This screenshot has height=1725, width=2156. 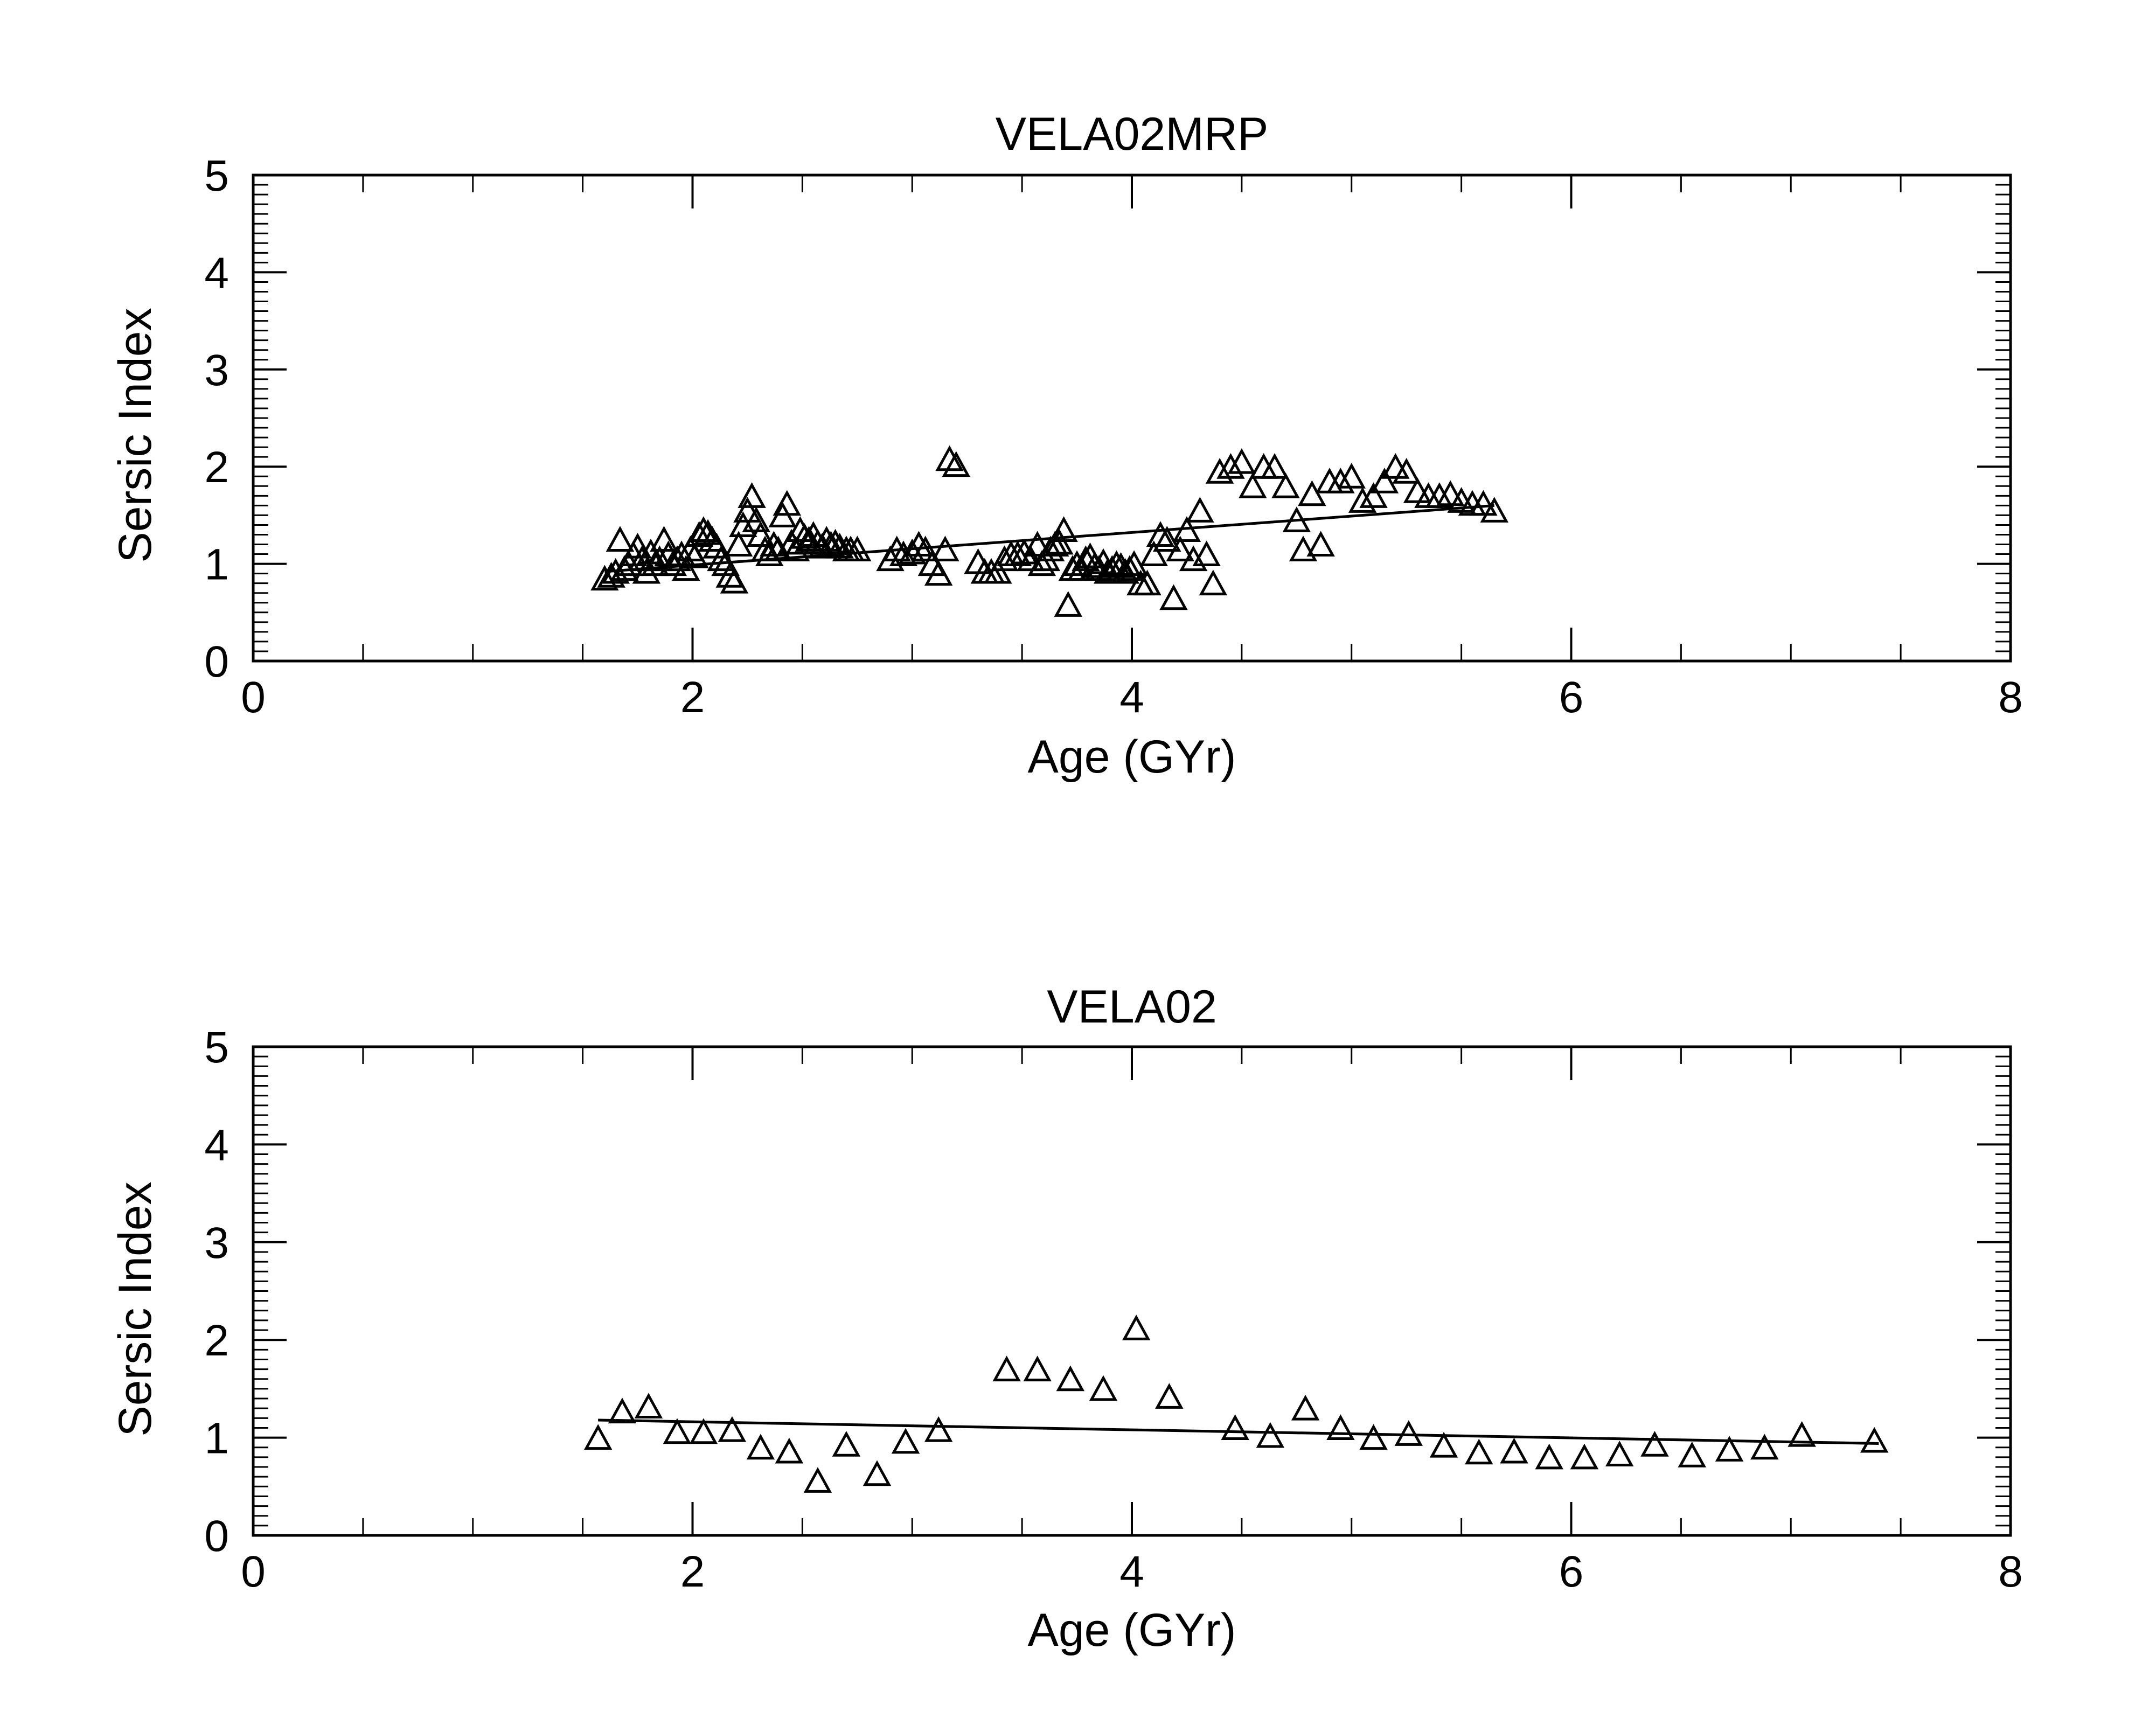 What do you see at coordinates (1131, 1630) in the screenshot?
I see `x-axis-label: Age (GYr)` at bounding box center [1131, 1630].